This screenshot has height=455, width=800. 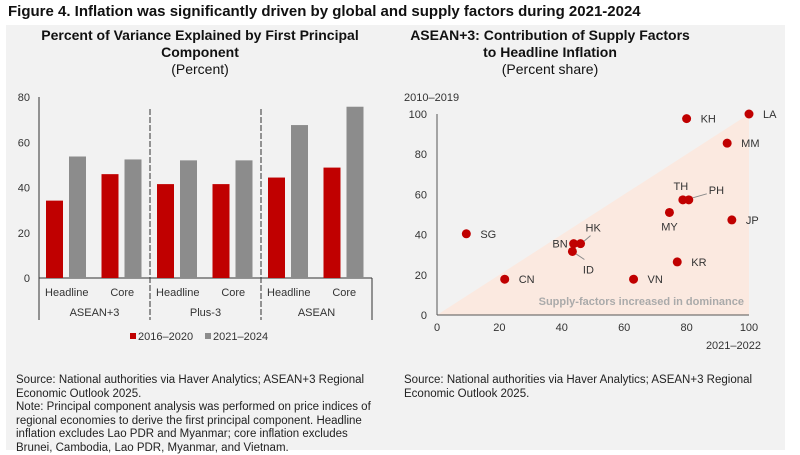 I want to click on point-PH, so click(x=689, y=200).